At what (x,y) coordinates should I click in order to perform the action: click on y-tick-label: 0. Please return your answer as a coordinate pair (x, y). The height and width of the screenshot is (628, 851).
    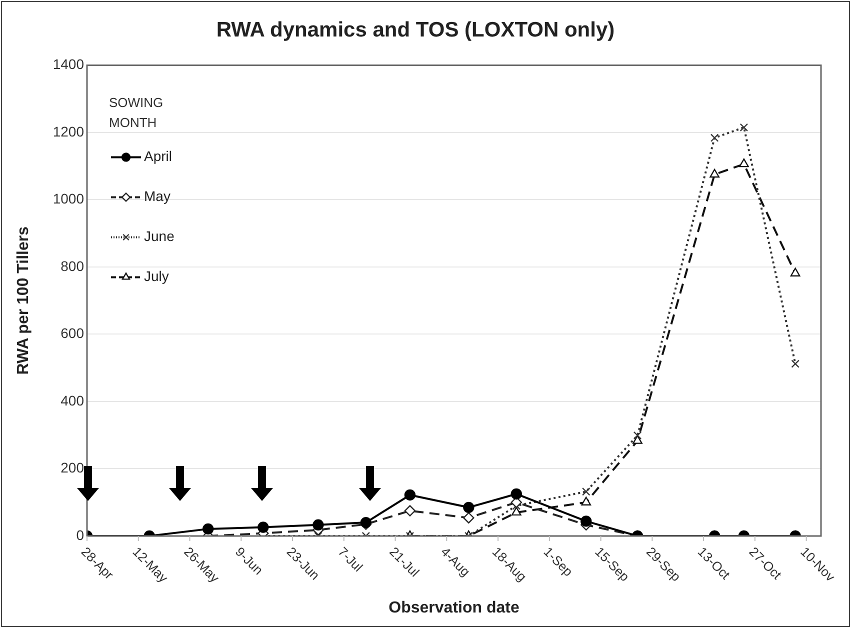
    Looking at the image, I should click on (80, 534).